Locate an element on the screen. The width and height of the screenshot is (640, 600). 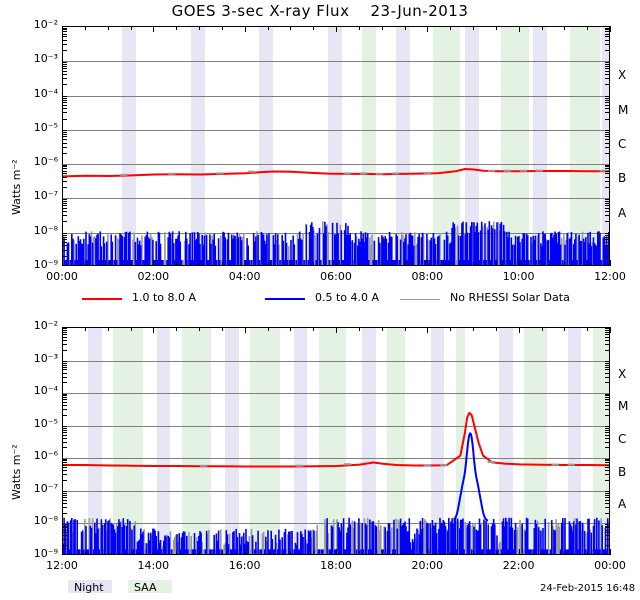
x-tick-label: 02:00 is located at coordinates (153, 276).